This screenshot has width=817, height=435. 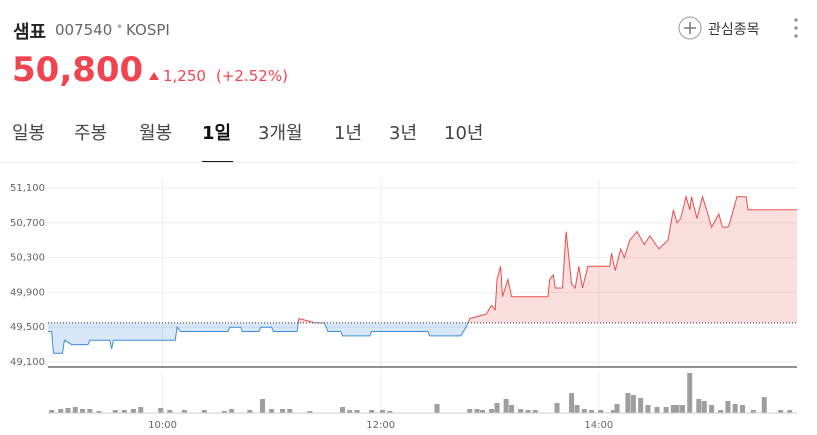 What do you see at coordinates (184, 76) in the screenshot?
I see `change: 1,250` at bounding box center [184, 76].